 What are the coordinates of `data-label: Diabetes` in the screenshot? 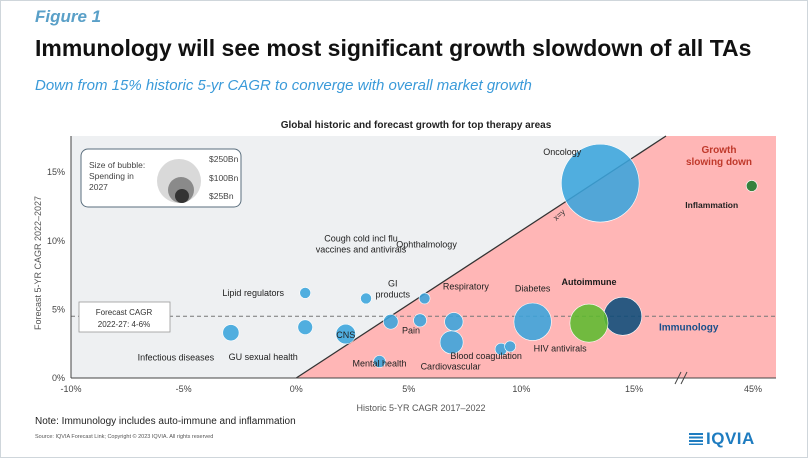 It's located at (533, 289).